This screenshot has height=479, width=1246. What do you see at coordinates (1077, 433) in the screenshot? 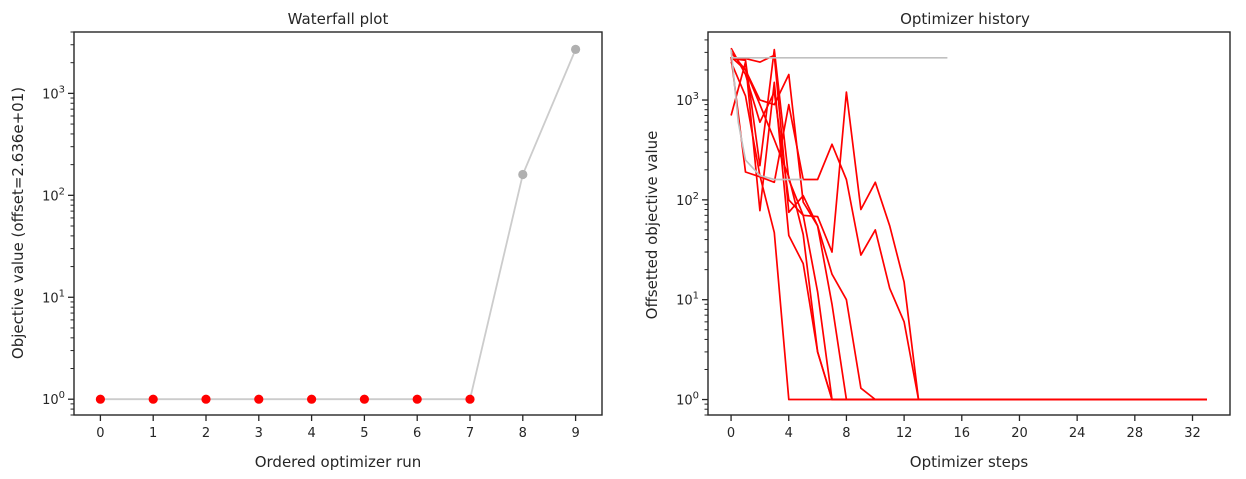
I see `x-tick-label: 24` at bounding box center [1077, 433].